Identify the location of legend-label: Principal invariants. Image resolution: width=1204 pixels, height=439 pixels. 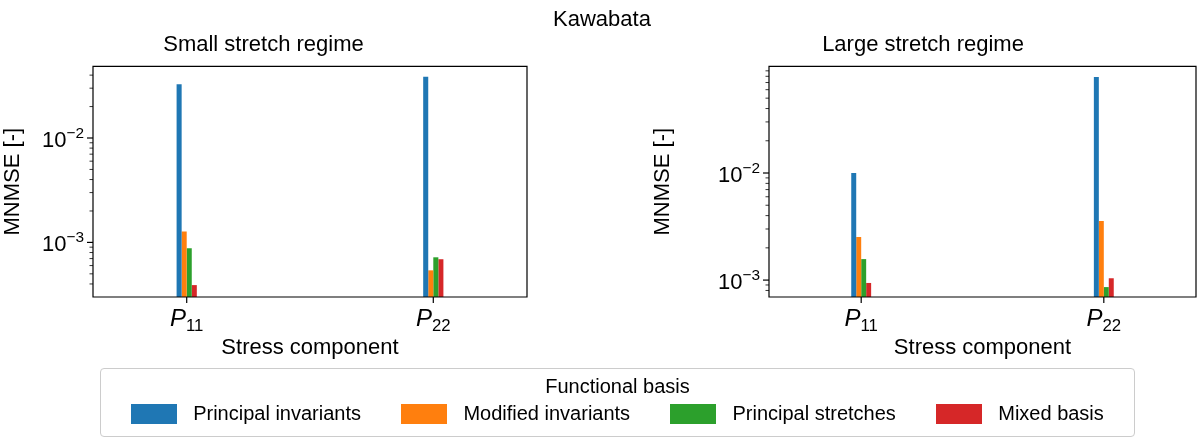
(277, 413).